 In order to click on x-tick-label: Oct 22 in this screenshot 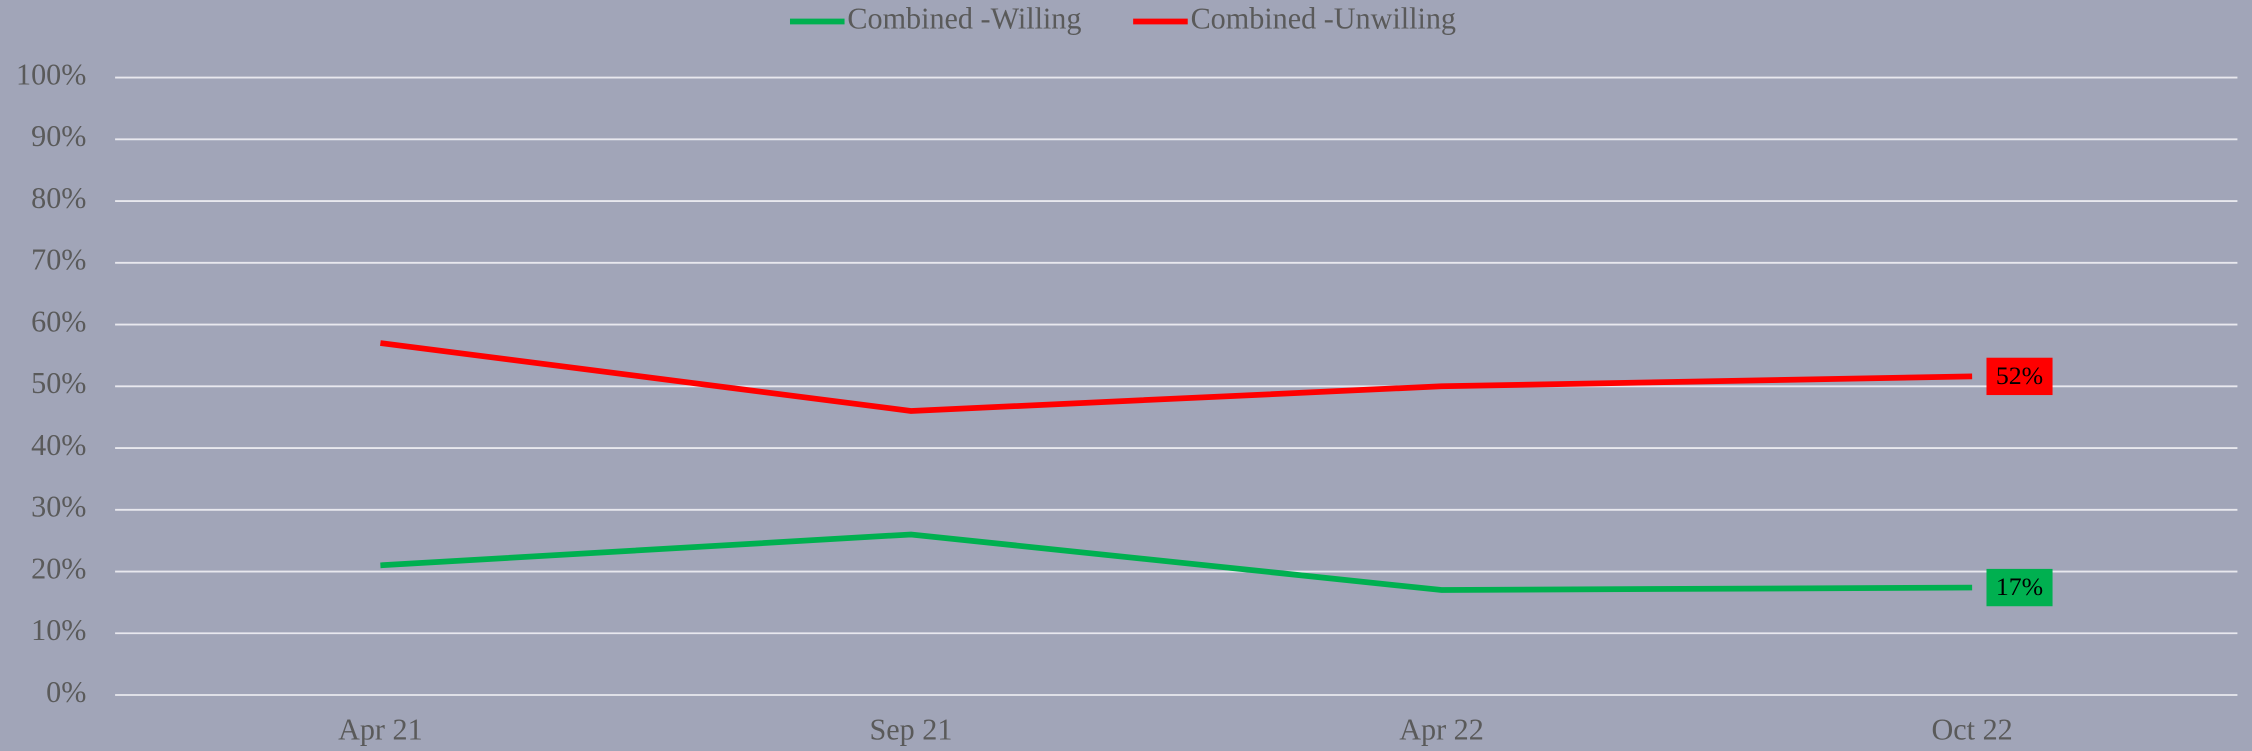, I will do `click(1972, 729)`.